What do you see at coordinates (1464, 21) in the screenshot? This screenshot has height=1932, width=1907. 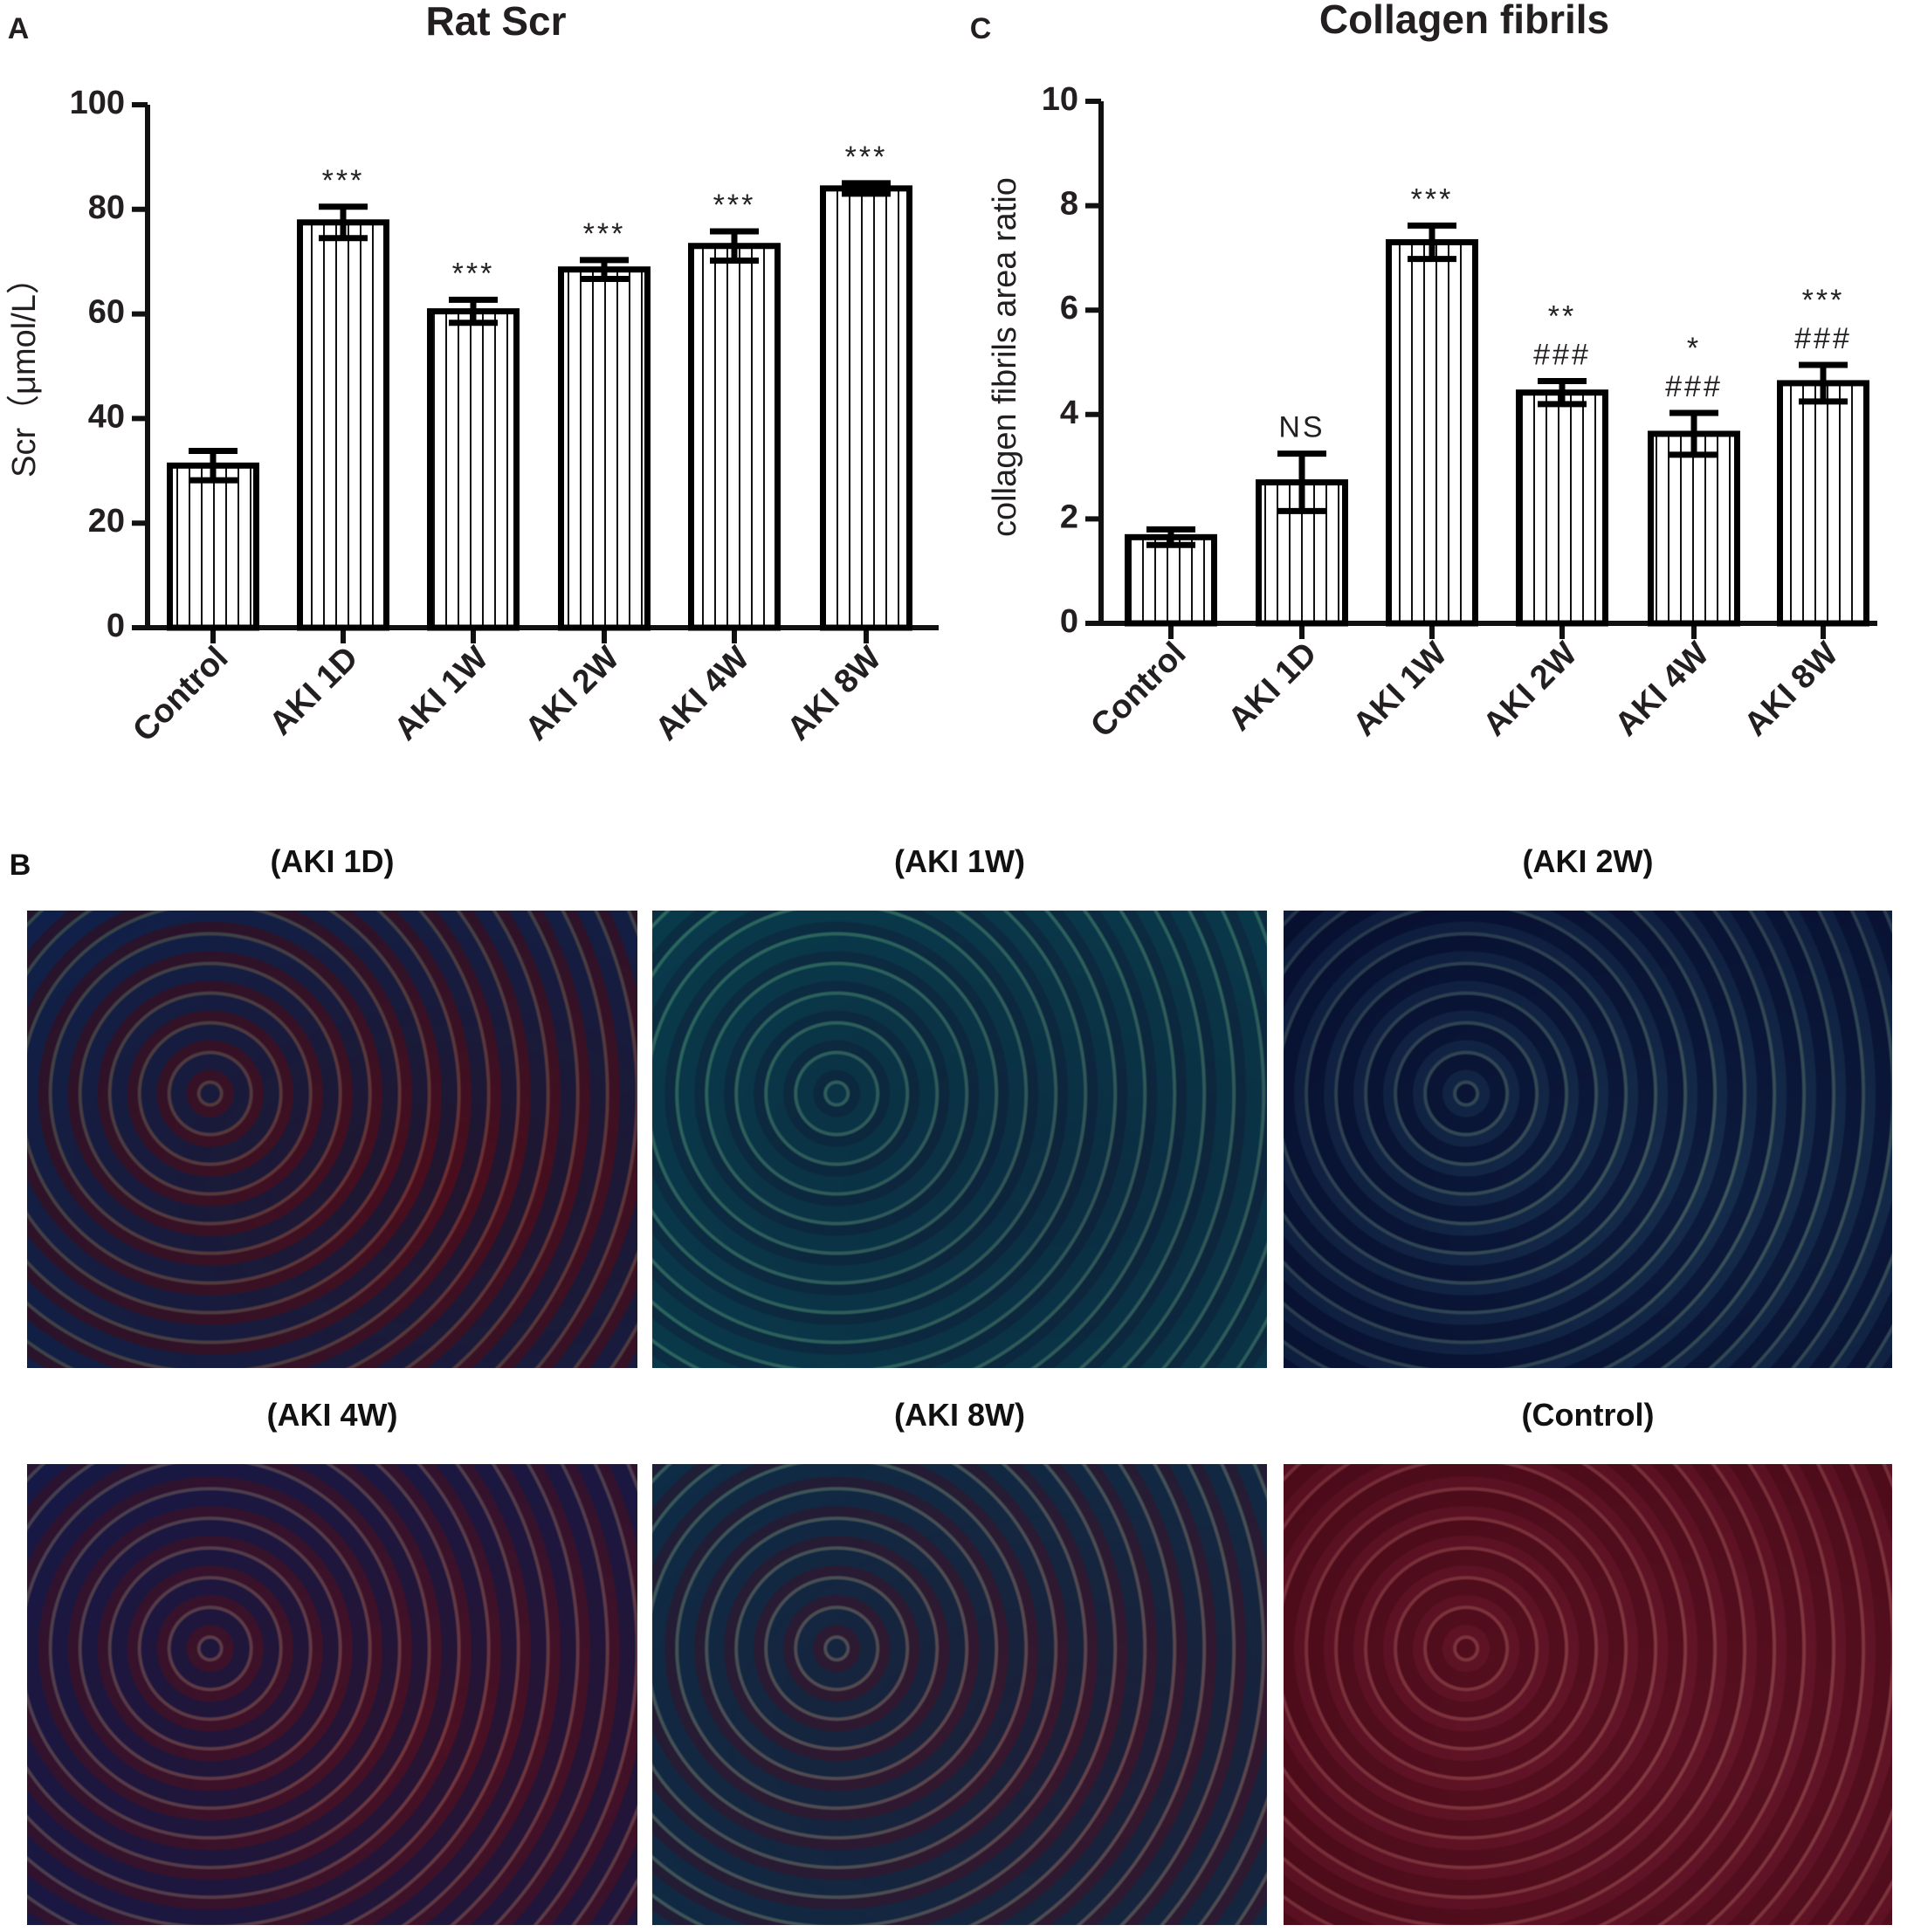 I see `chart-title: Collagen fibrils` at bounding box center [1464, 21].